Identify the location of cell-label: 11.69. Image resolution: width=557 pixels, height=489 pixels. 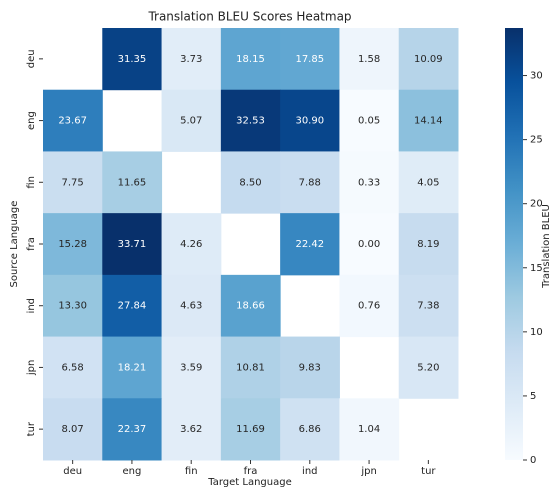
(250, 429).